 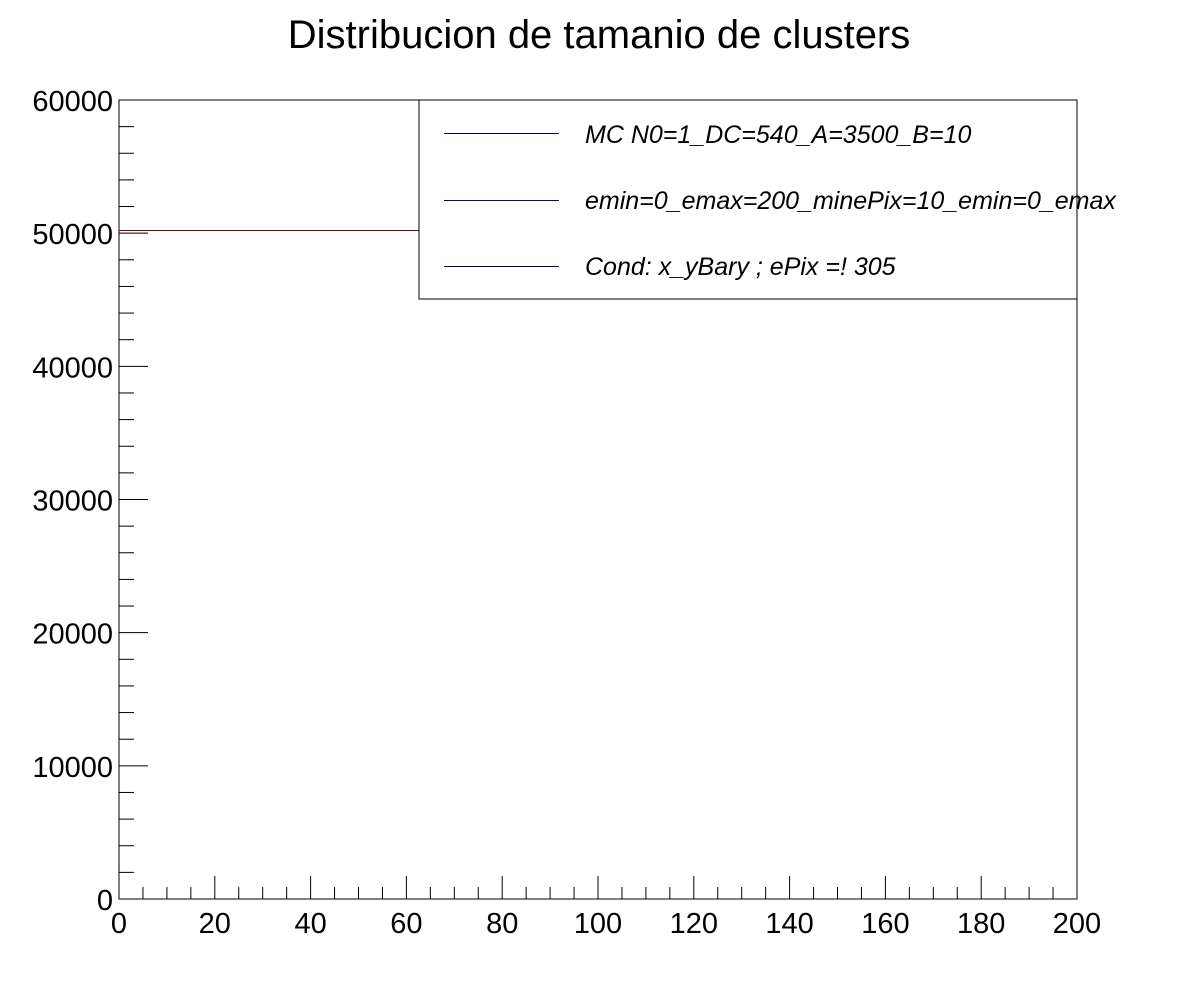 I want to click on x-tick-label: 20, so click(x=215, y=924).